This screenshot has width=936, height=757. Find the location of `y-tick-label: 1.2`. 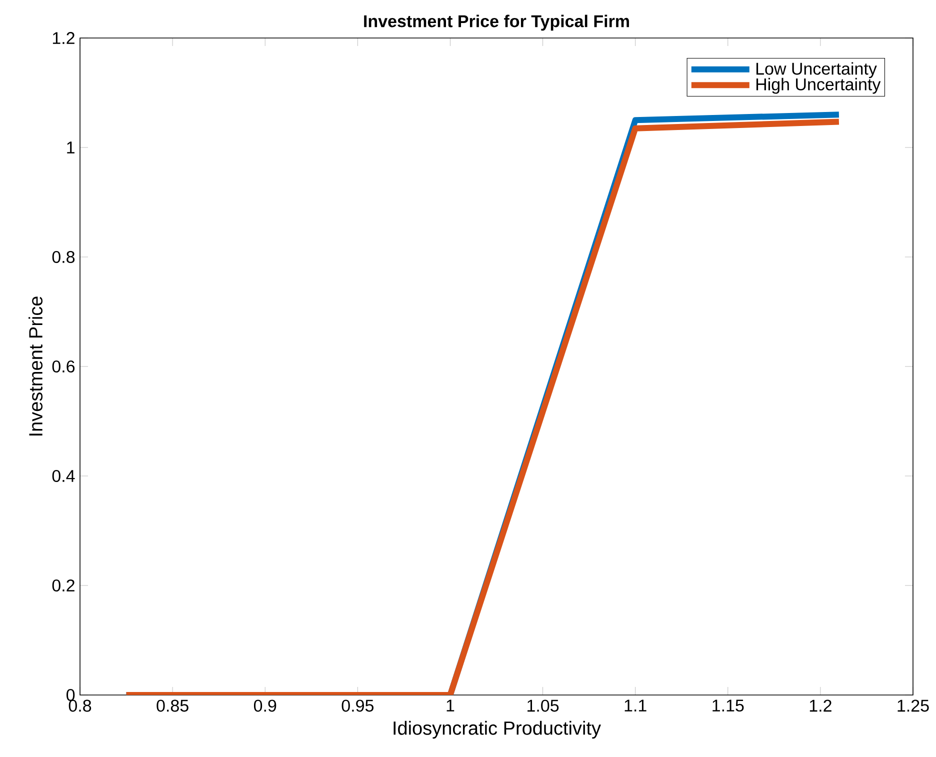

y-tick-label: 1.2 is located at coordinates (63, 38).